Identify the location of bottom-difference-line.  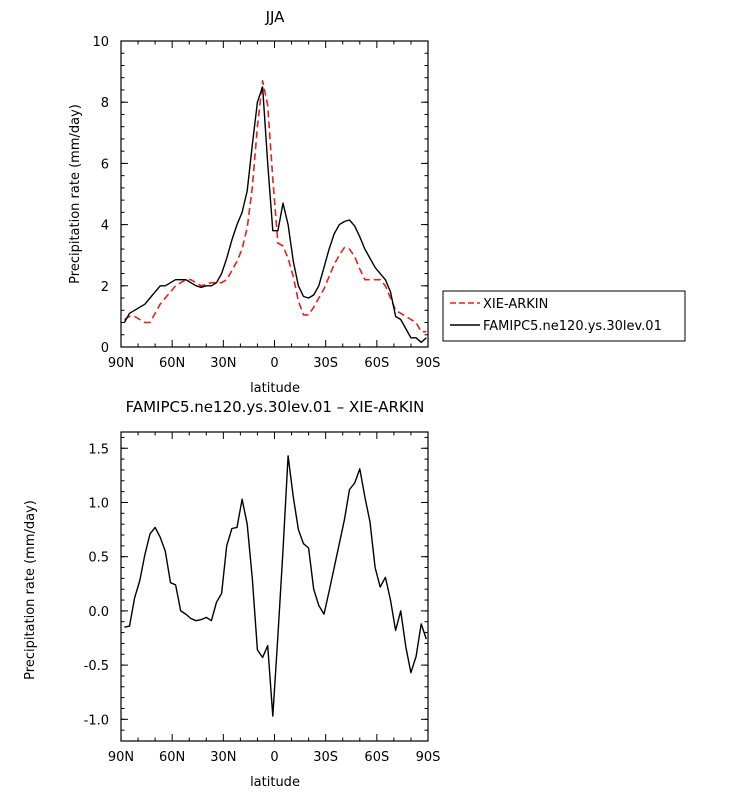
(275, 586).